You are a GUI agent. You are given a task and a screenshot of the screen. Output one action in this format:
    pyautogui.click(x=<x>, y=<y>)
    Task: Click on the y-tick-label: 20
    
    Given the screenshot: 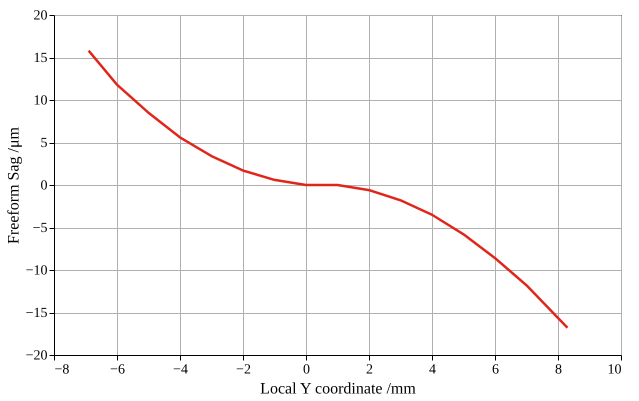 What is the action you would take?
    pyautogui.click(x=41, y=16)
    